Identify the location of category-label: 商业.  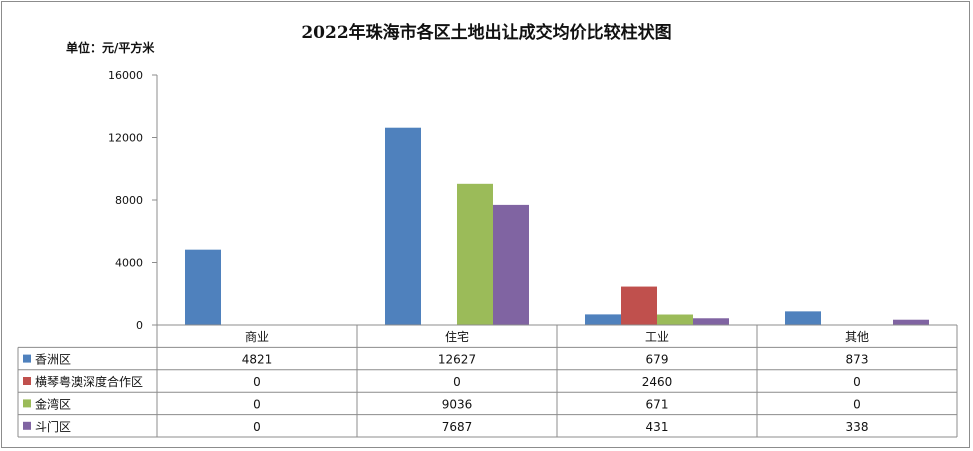
(257, 336).